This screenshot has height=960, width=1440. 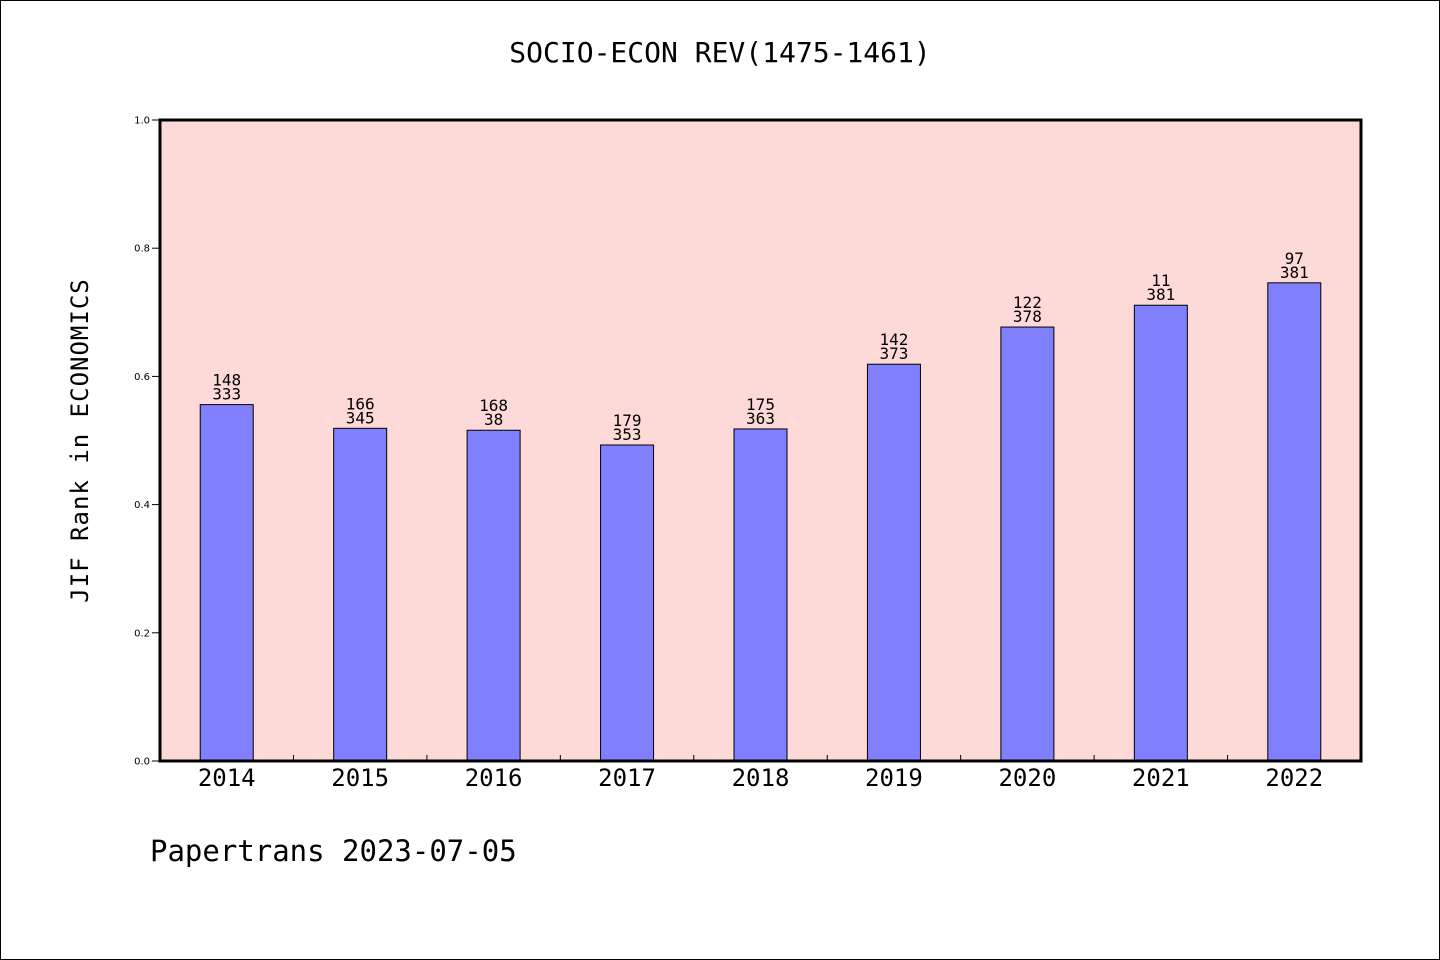 What do you see at coordinates (493, 419) in the screenshot?
I see `bar-label-total: 38` at bounding box center [493, 419].